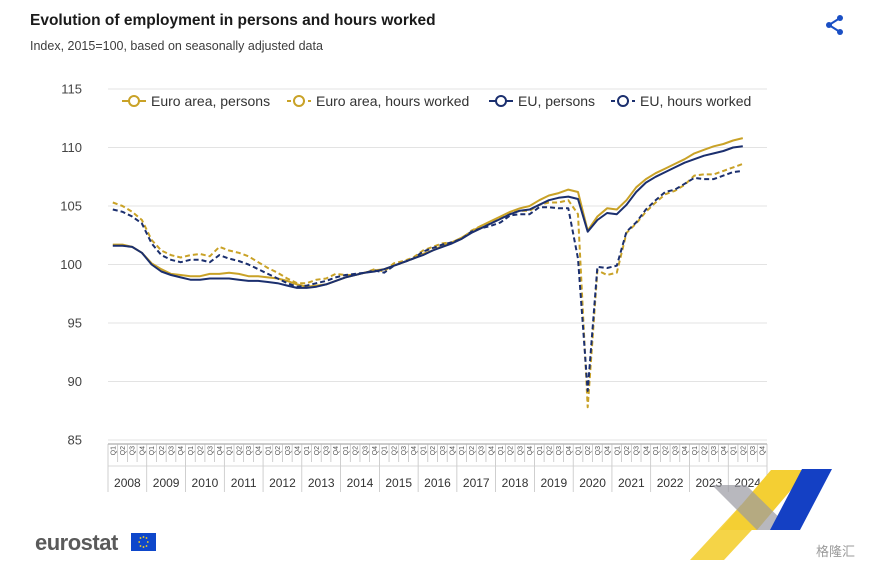  Describe the element at coordinates (437, 483) in the screenshot. I see `year-tick-label: 2016` at that location.